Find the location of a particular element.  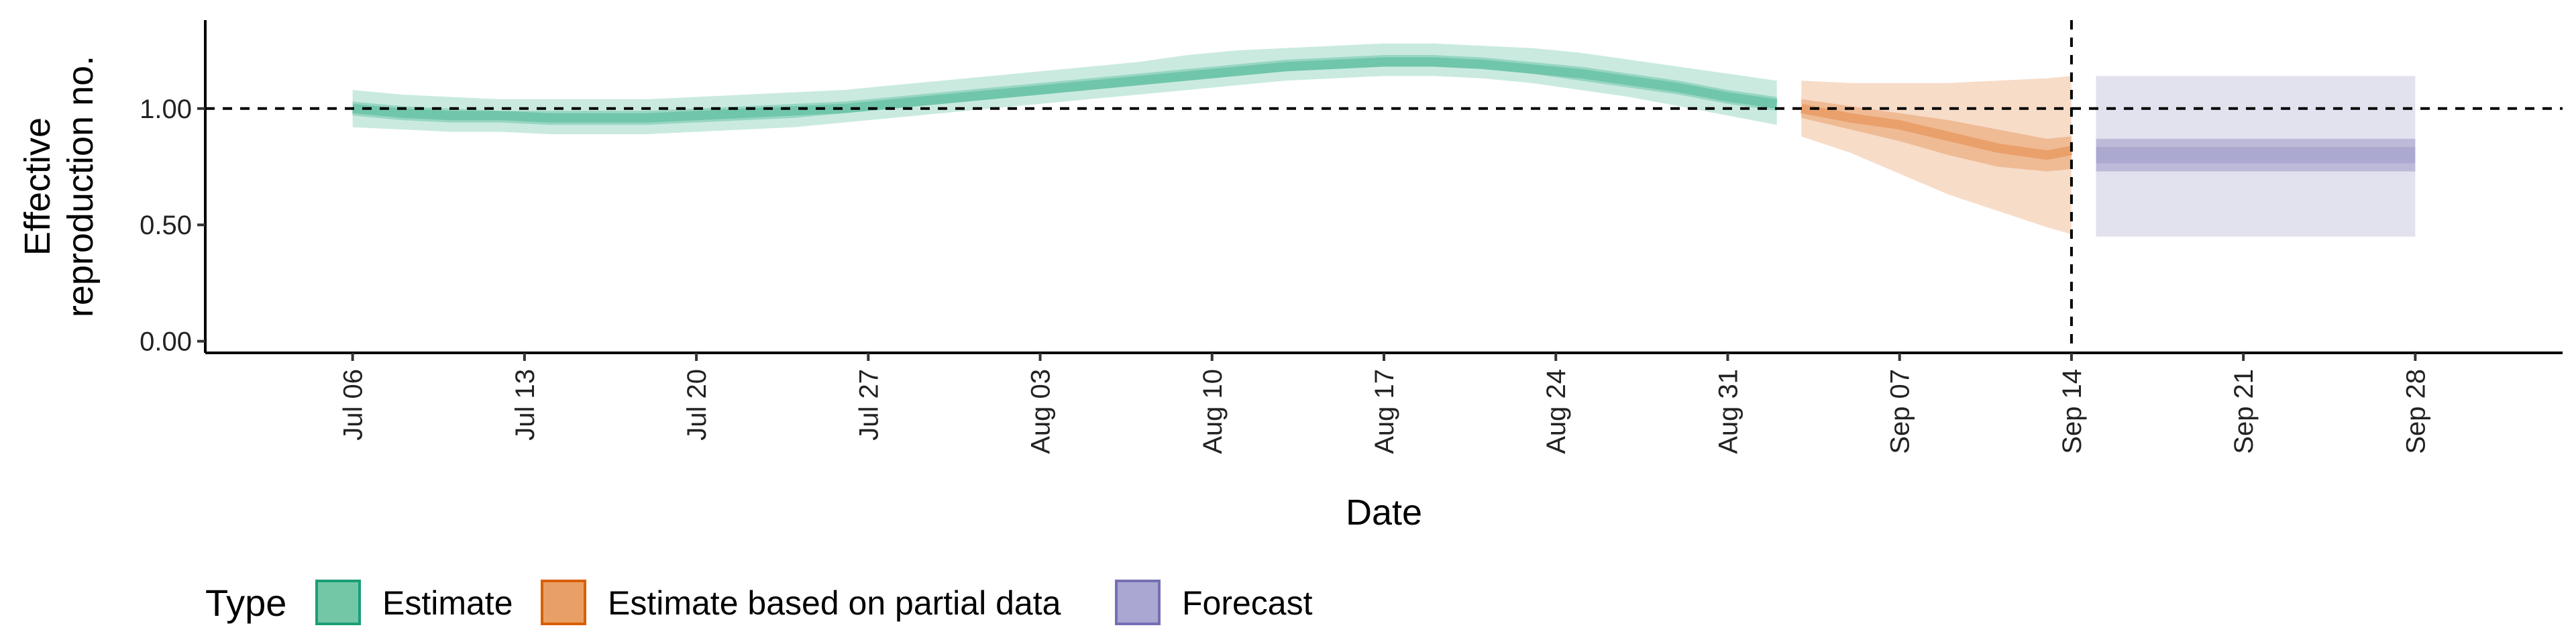

median-band-forecast is located at coordinates (2256, 155).